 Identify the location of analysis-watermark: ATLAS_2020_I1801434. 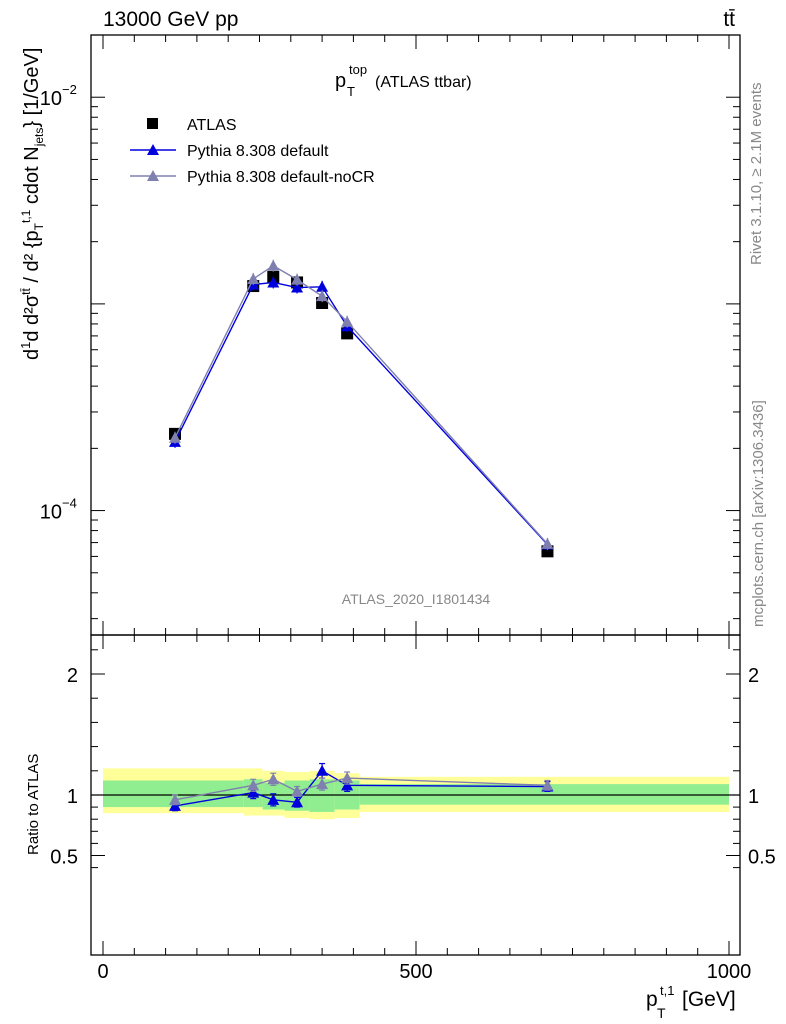
(416, 599).